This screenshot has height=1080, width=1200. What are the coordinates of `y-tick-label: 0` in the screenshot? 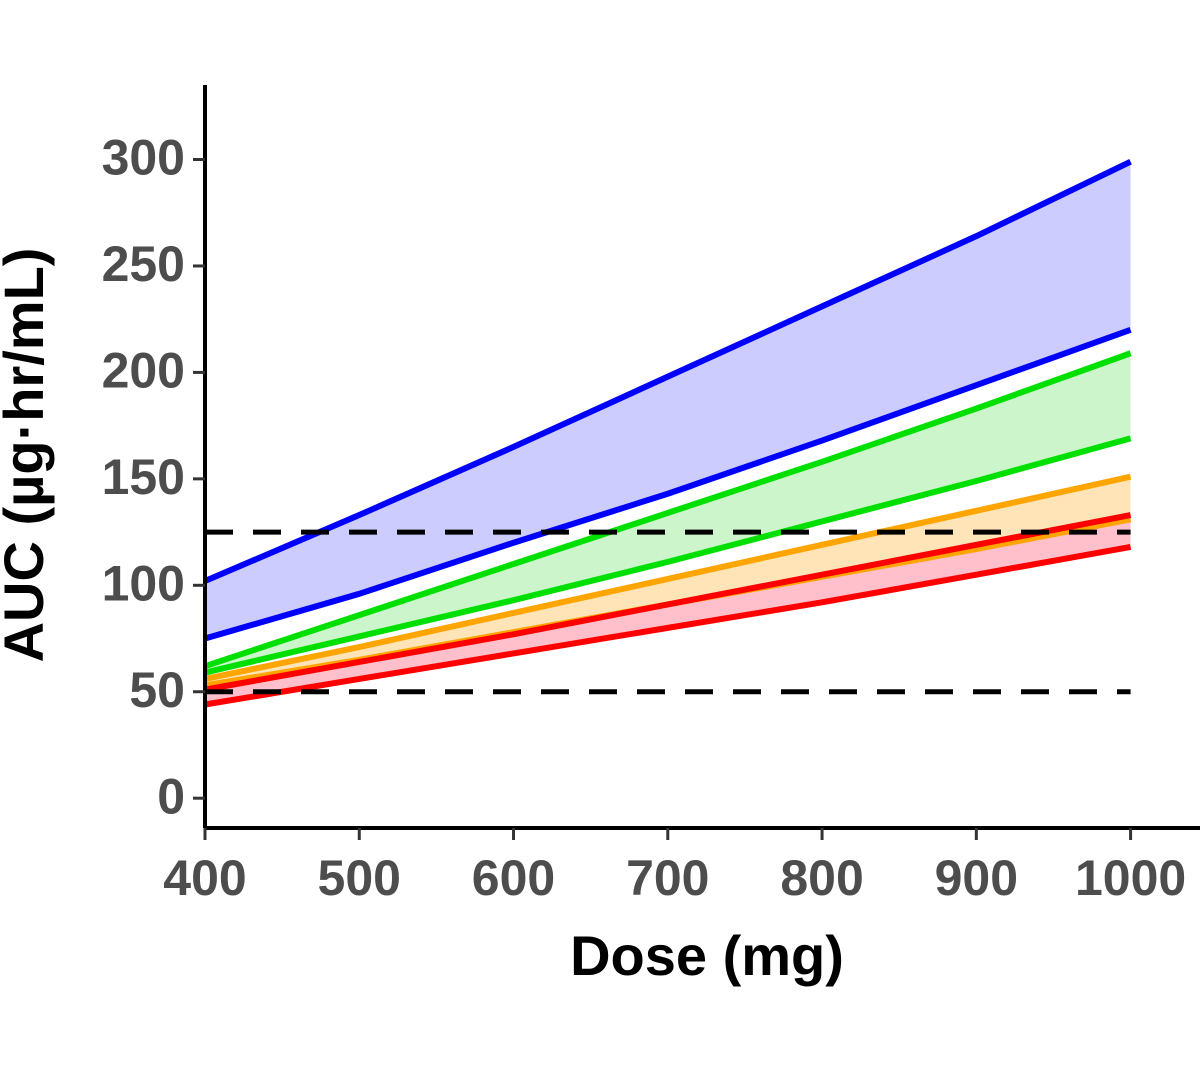 It's located at (171, 796).